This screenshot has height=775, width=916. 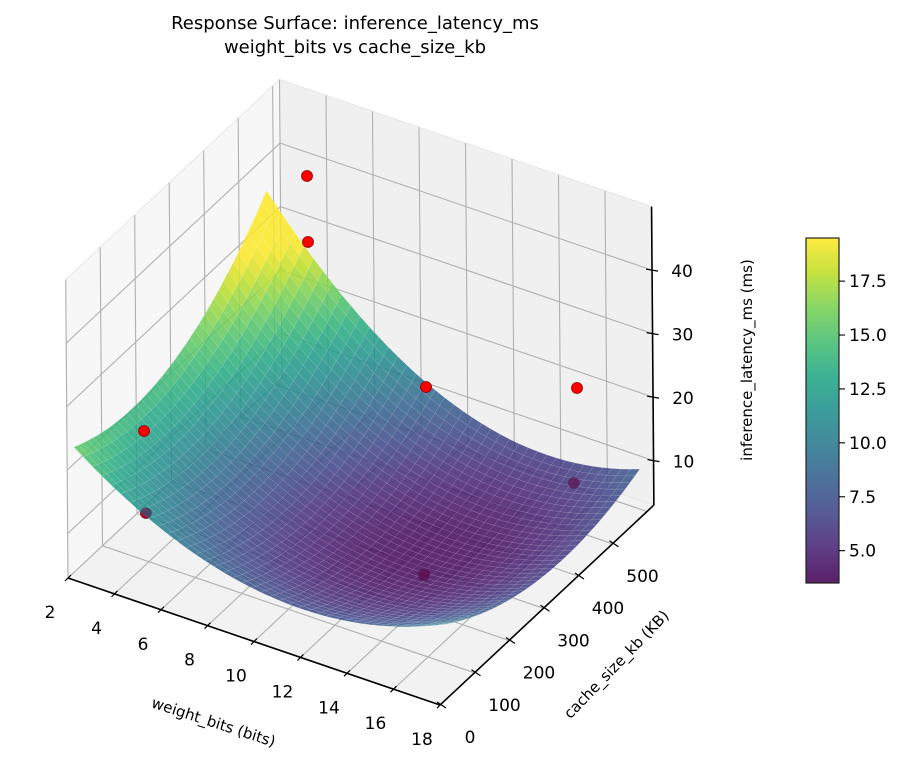 I want to click on colorbar: 5.0 7.5 10.0 12.5 15.0 17.5, so click(x=846, y=410).